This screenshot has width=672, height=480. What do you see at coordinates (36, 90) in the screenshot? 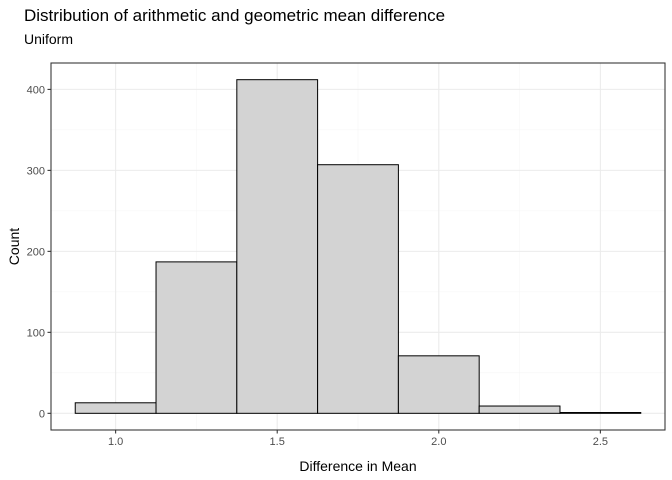
I see `y-tick-label: 400` at bounding box center [36, 90].